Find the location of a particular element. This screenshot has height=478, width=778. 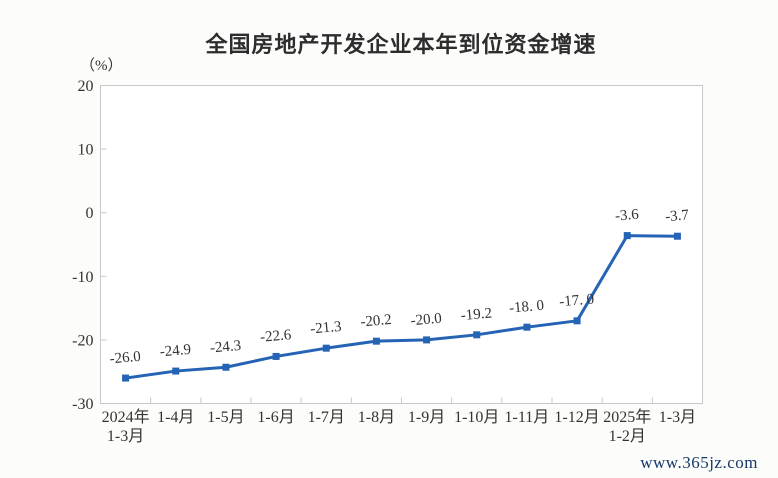

x-axis-label: 1-8月 is located at coordinates (376, 417).